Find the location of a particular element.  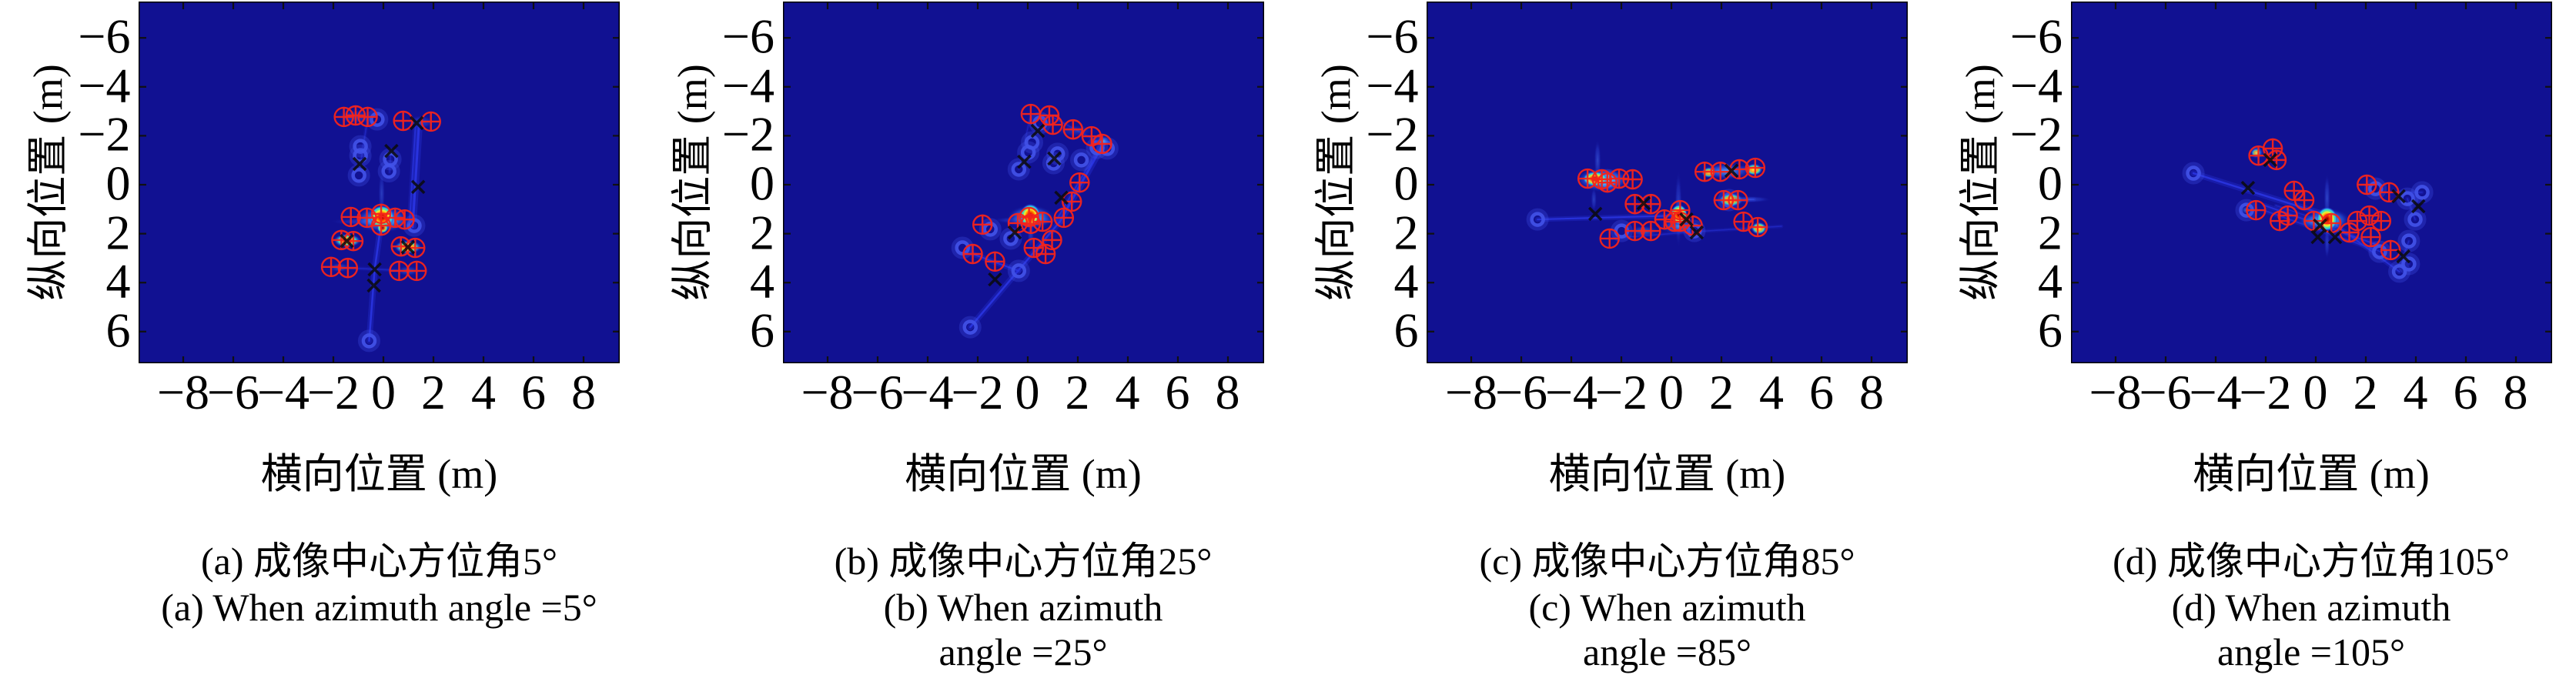

caption-en-line1: (c) When azimuth is located at coordinates (1667, 607).